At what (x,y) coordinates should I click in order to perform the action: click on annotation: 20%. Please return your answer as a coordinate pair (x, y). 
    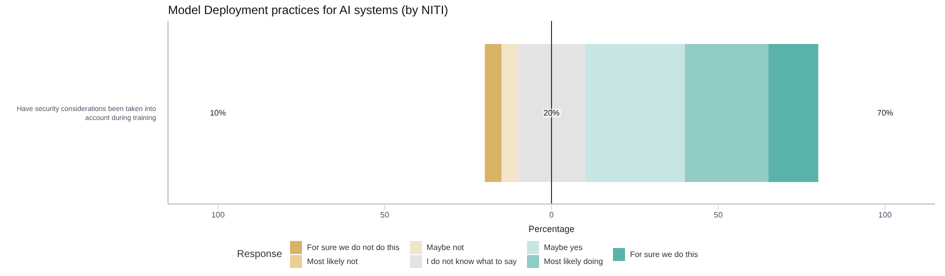
    Looking at the image, I should click on (551, 112).